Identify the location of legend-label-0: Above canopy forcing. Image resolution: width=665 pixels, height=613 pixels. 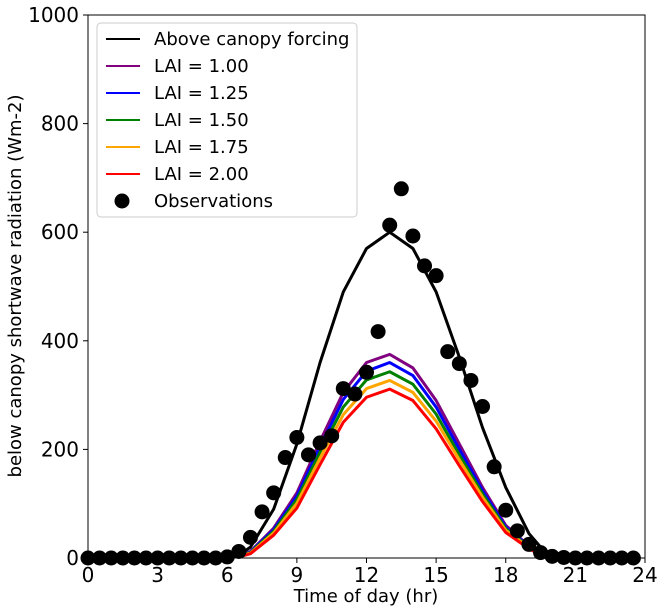
(251, 39).